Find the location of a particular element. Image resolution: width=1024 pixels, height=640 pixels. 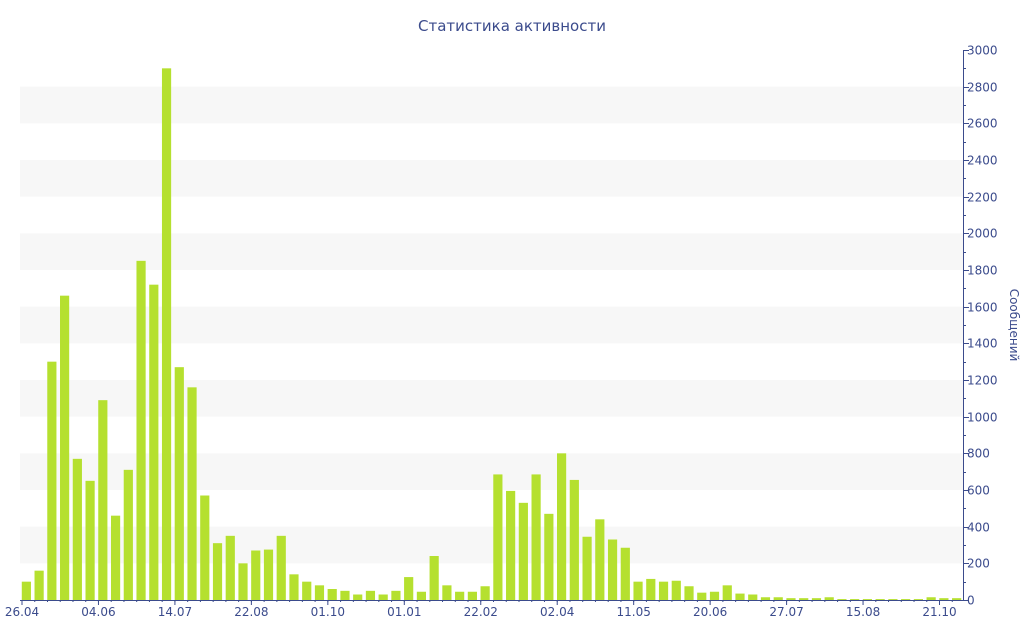

chart-title: Статистика активности is located at coordinates (512, 26).